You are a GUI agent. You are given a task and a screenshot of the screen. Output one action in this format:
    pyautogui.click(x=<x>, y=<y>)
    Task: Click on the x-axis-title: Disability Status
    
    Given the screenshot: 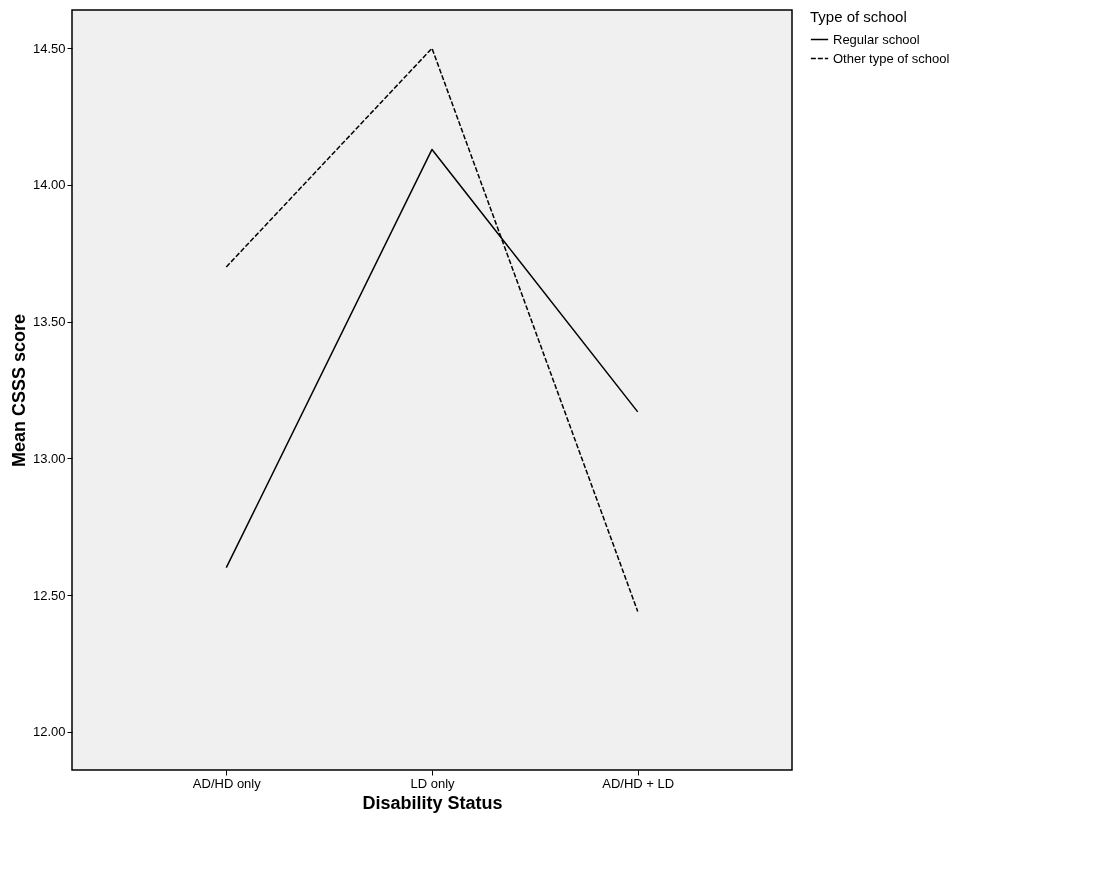 What is the action you would take?
    pyautogui.click(x=432, y=802)
    